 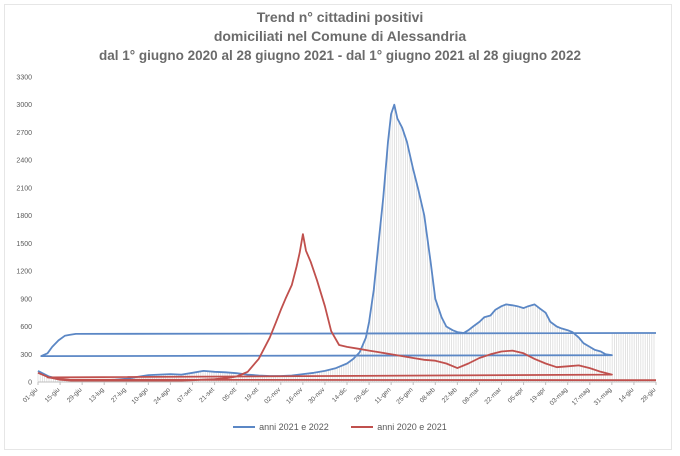 I want to click on legend-swatch-red, so click(x=362, y=427).